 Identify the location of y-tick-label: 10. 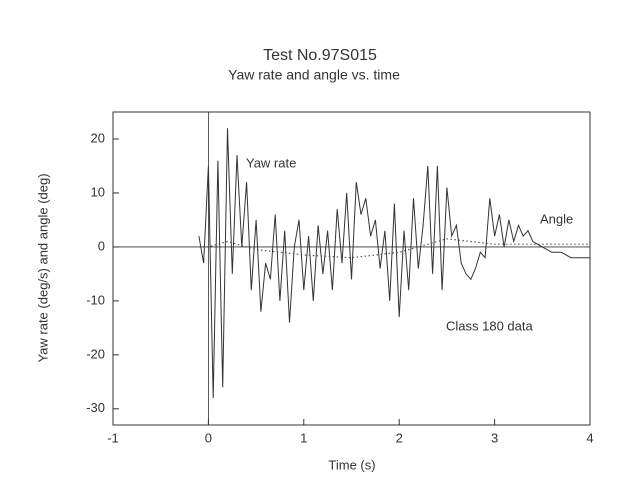
(98, 191).